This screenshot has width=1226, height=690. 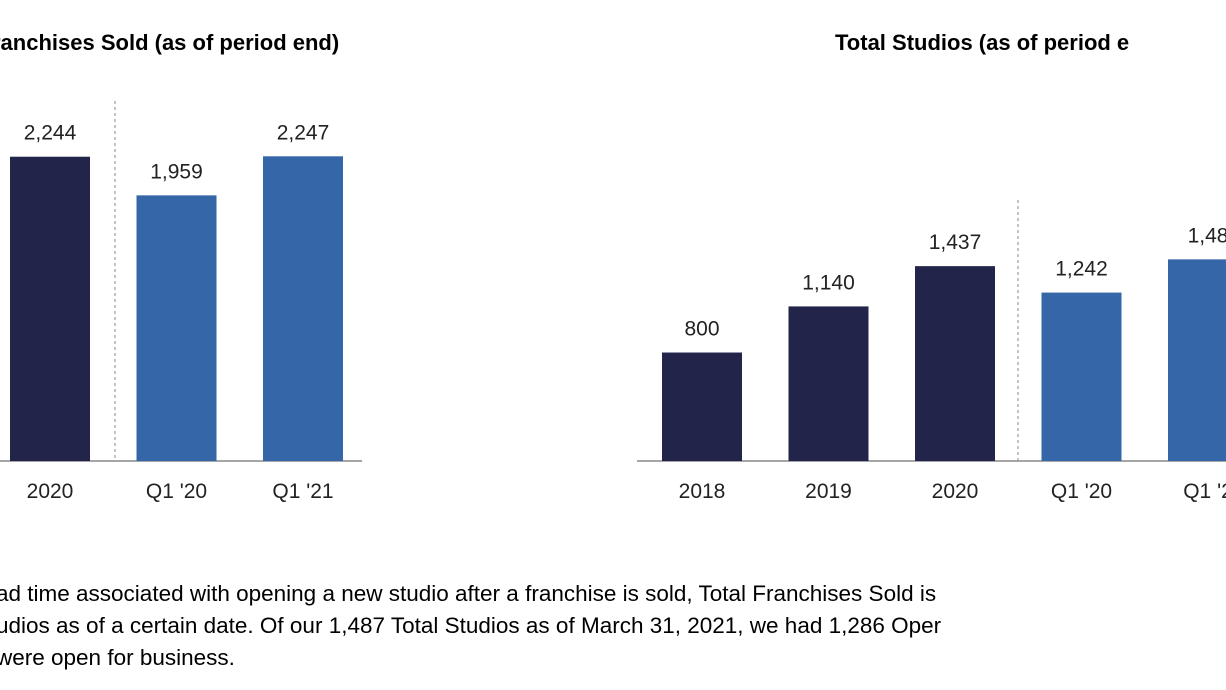 What do you see at coordinates (1204, 491) in the screenshot?
I see `x-tick-label: Q1 '2` at bounding box center [1204, 491].